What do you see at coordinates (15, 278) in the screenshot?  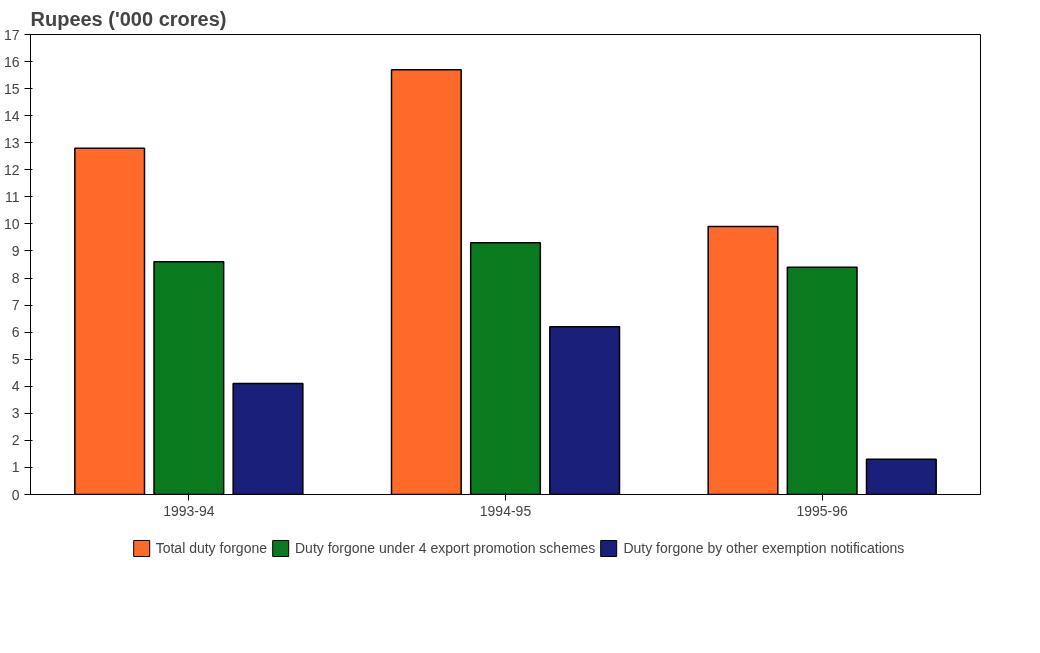 I see `y-tick-label: 8` at bounding box center [15, 278].